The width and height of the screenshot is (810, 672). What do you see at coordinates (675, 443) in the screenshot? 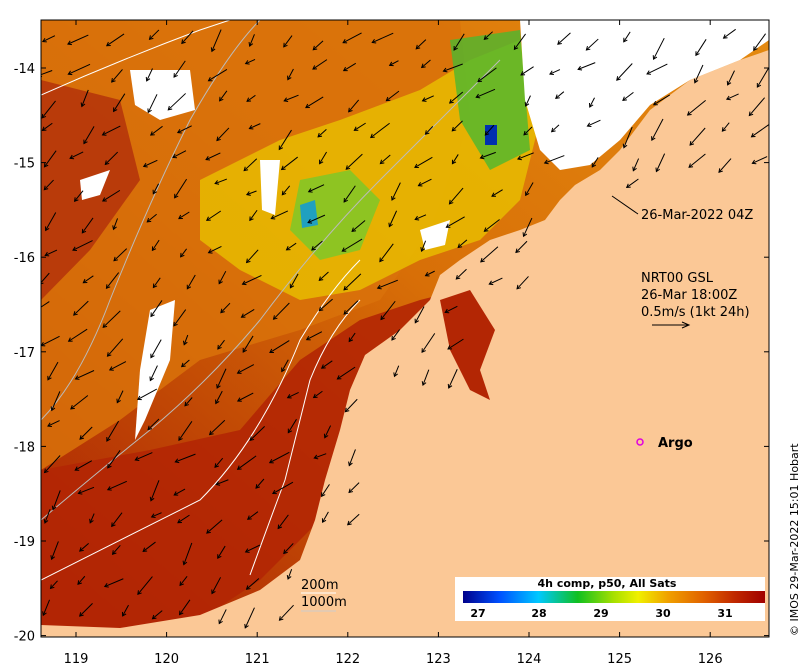
I see `argo-label: Argo` at bounding box center [675, 443].